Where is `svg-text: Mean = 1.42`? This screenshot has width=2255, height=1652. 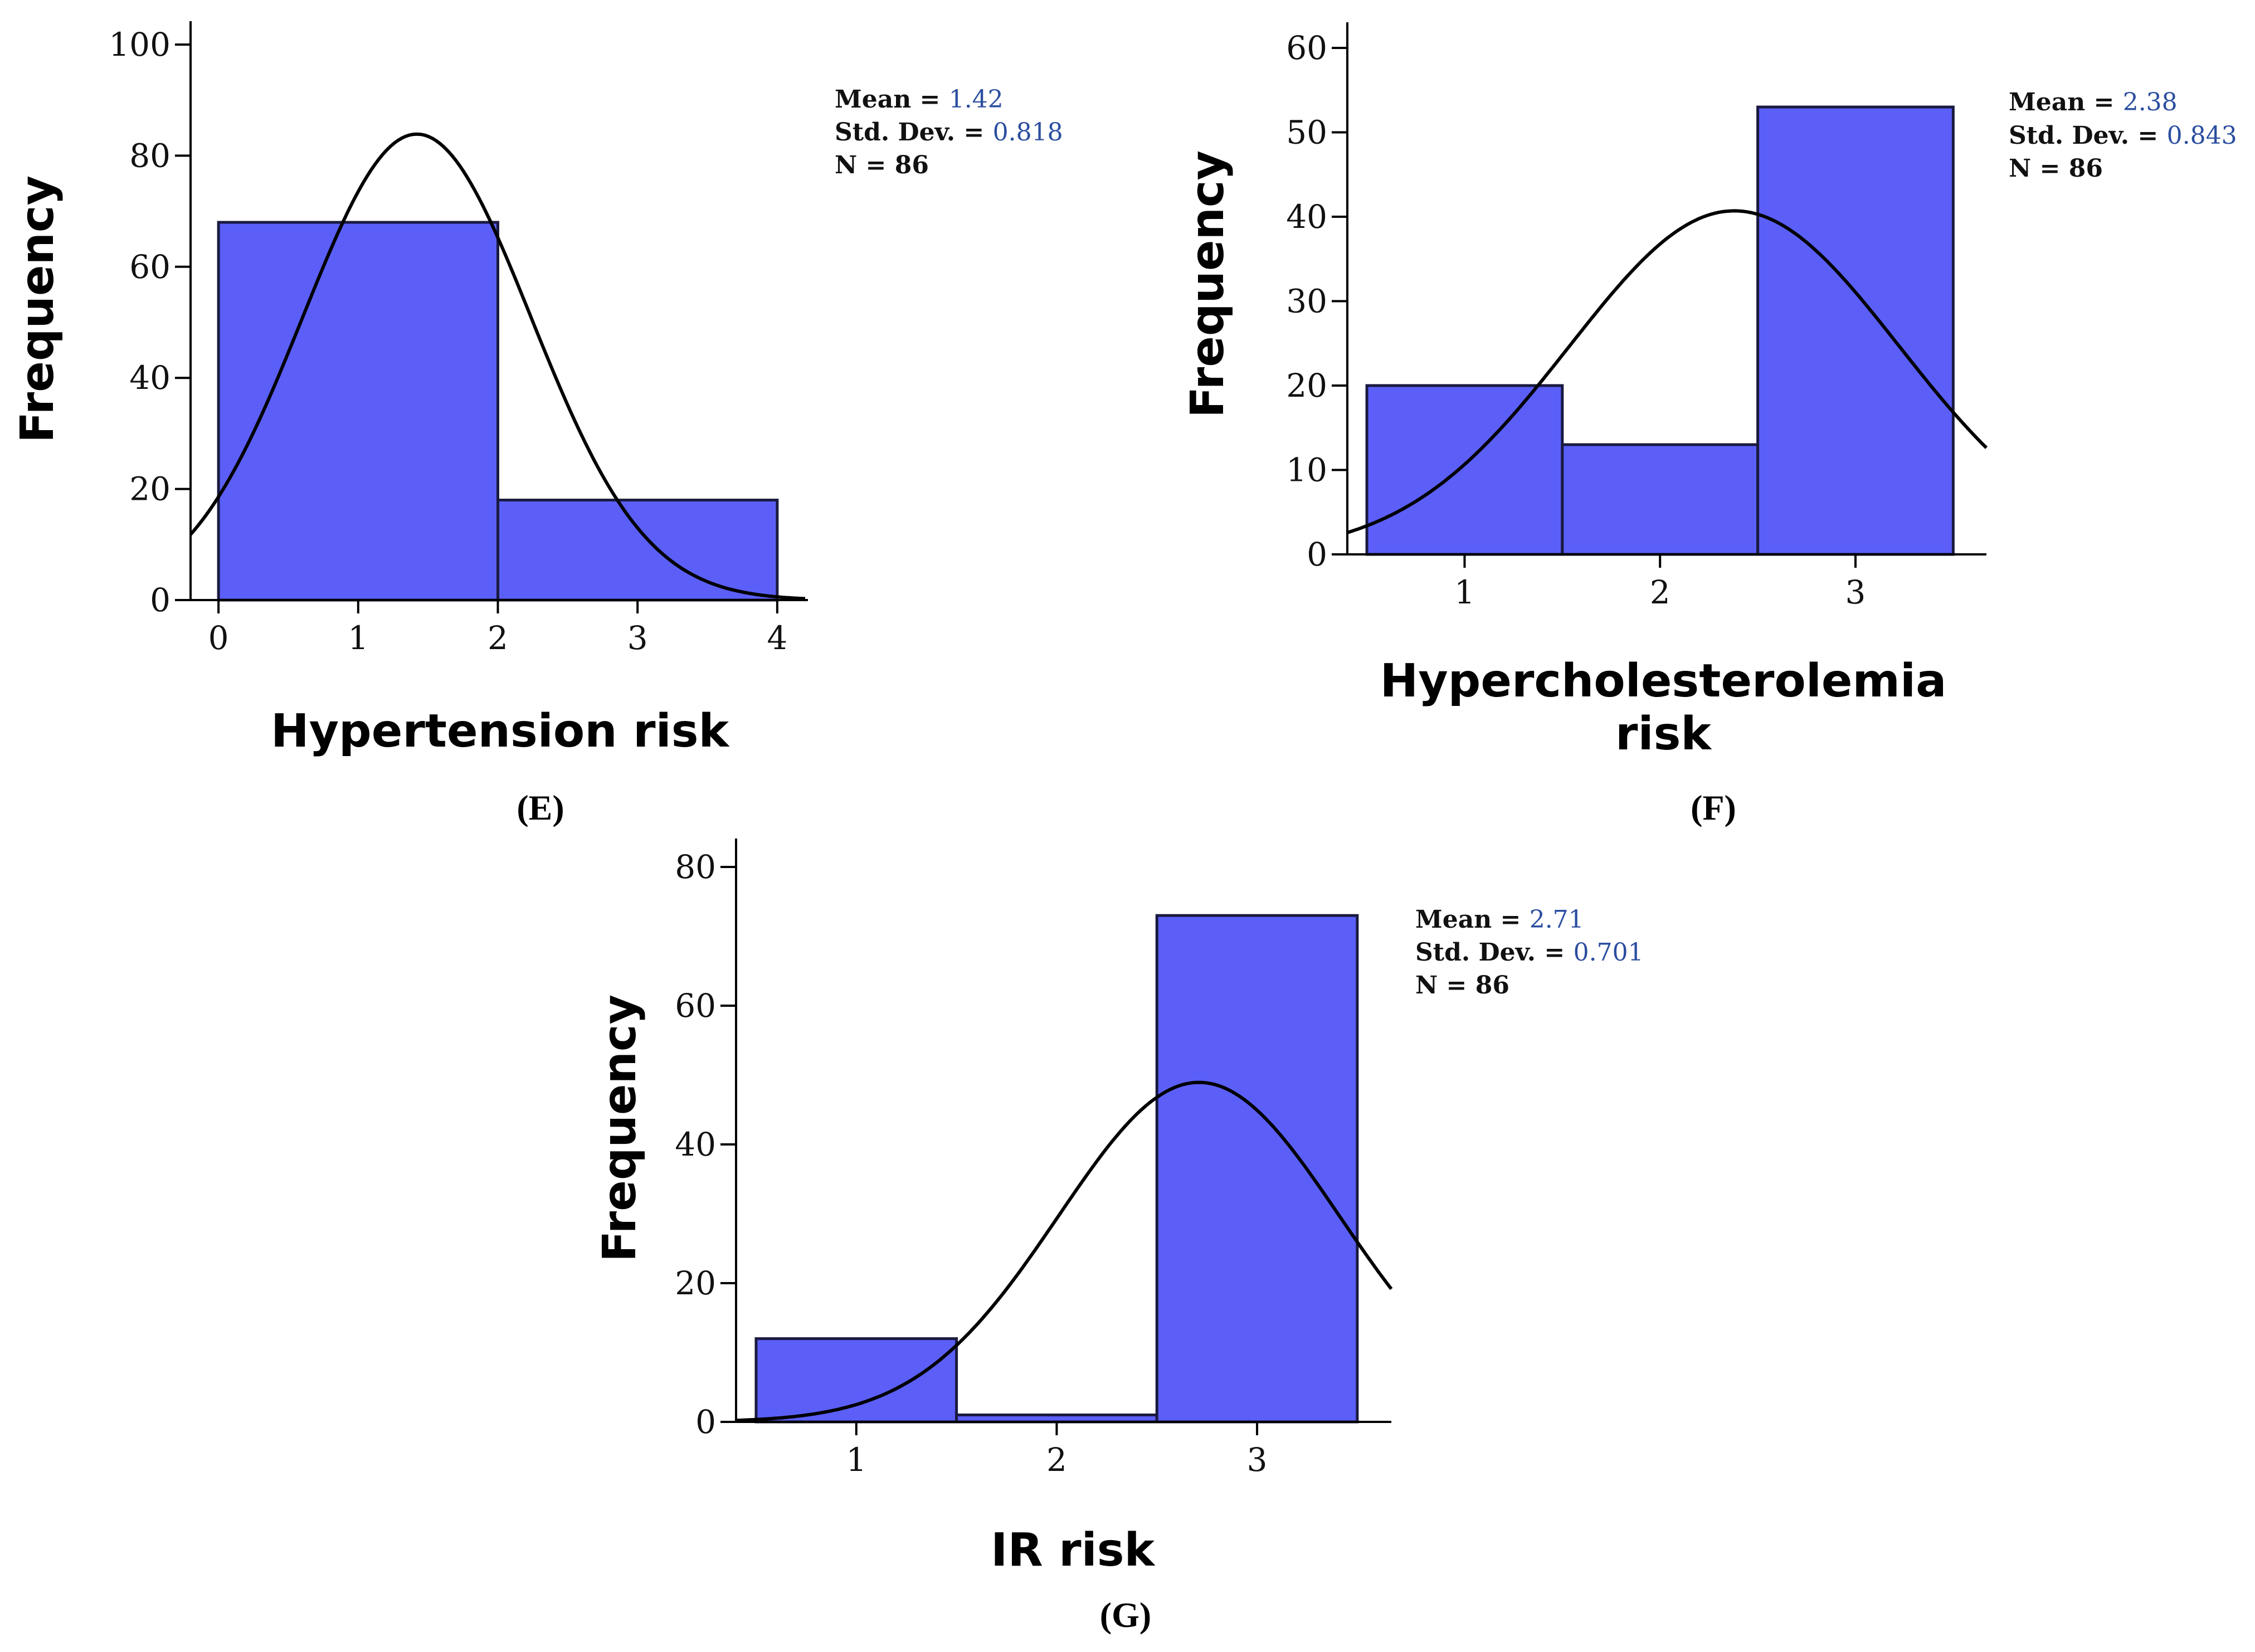
svg-text: Mean = 1.42 is located at coordinates (920, 99).